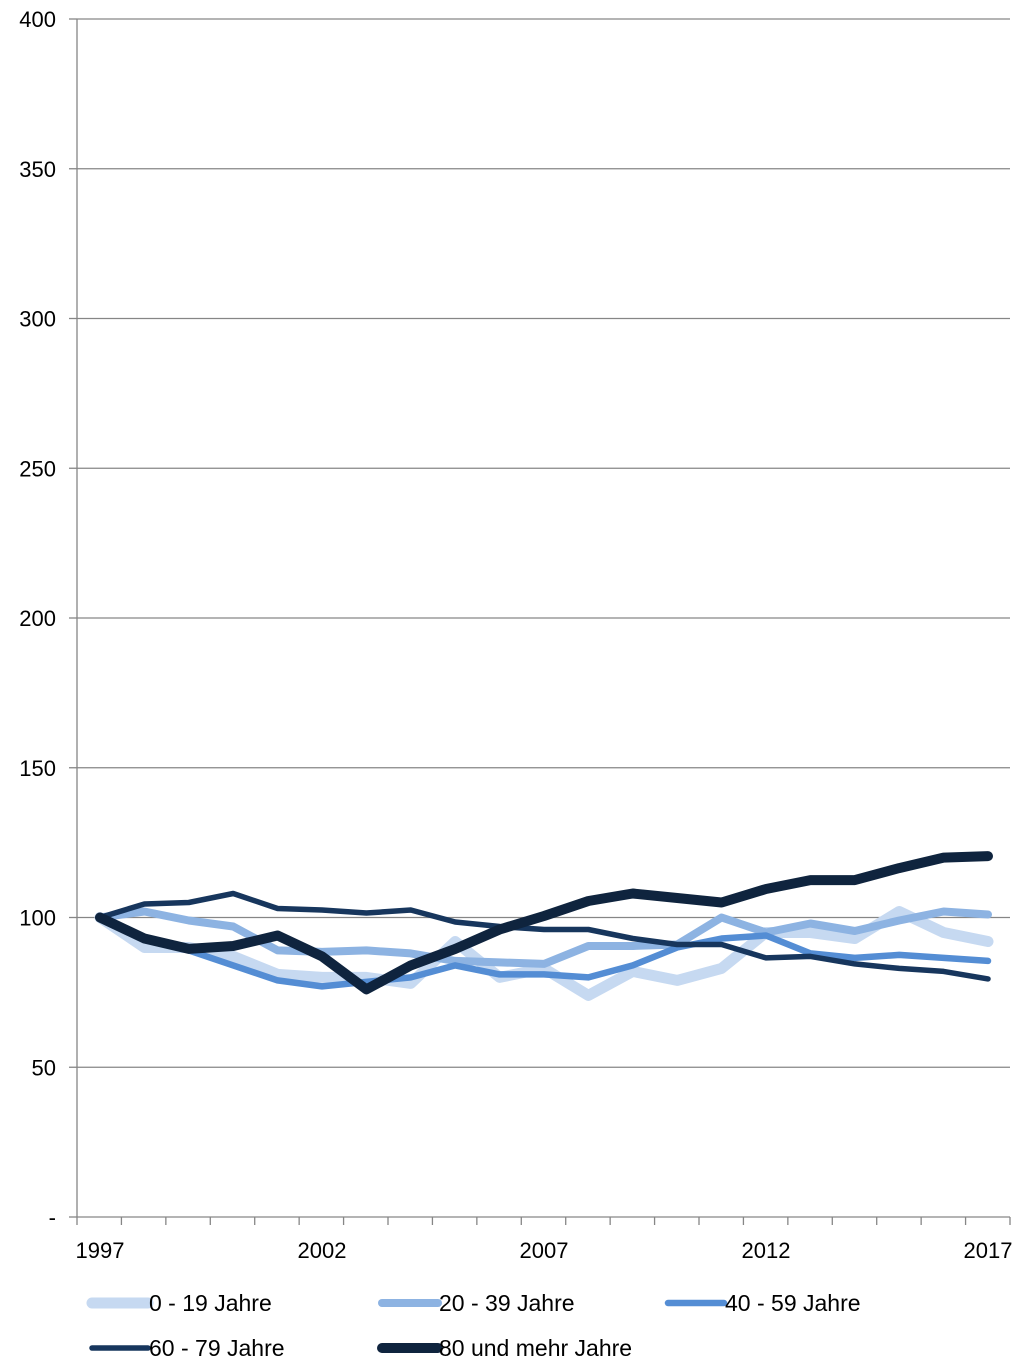  Describe the element at coordinates (535, 1347) in the screenshot. I see `legend-label: 80 und mehr Jahre` at that location.